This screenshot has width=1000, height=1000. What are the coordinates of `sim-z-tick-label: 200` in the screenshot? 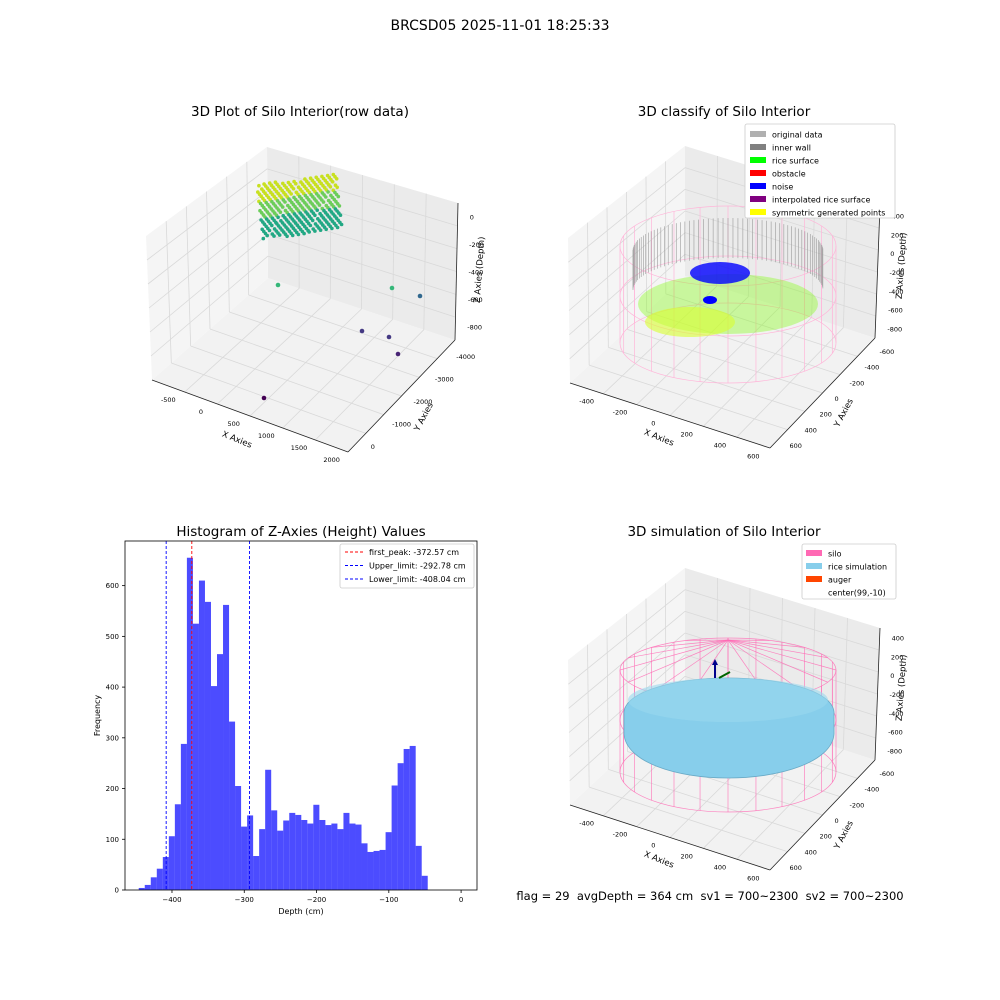 It's located at (897, 657).